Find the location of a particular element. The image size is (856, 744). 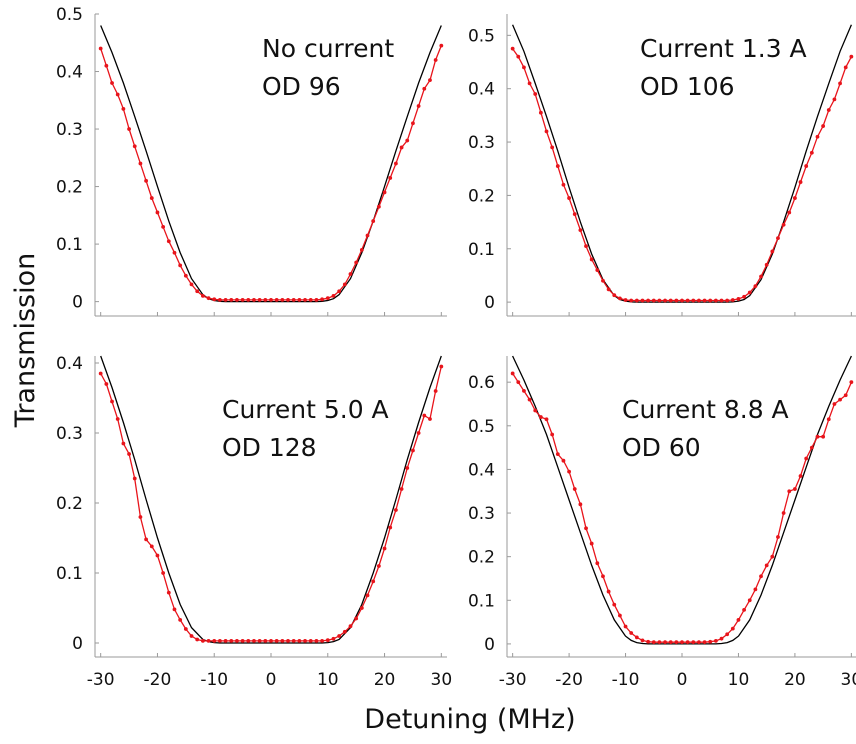

x-tick-label: -10 is located at coordinates (214, 680).